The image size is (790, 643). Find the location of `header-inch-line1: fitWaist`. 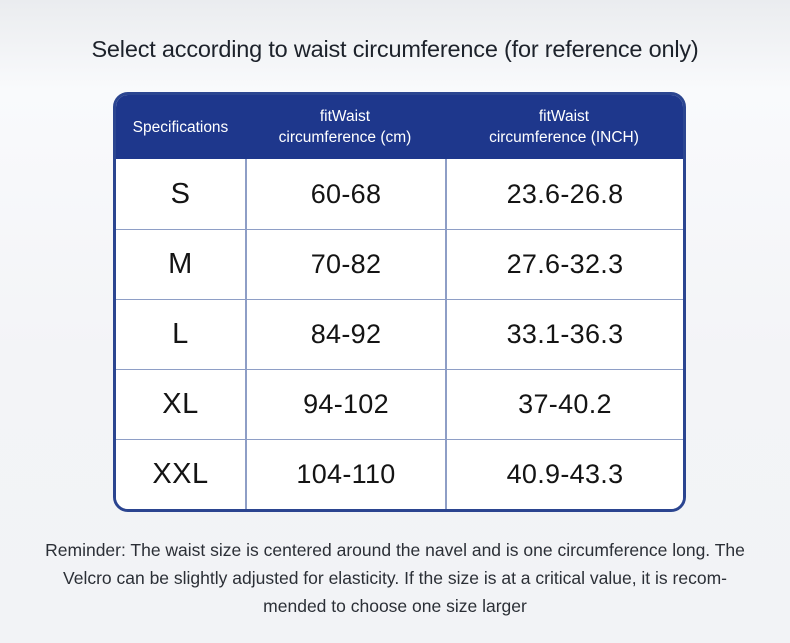

header-inch-line1: fitWaist is located at coordinates (564, 116).